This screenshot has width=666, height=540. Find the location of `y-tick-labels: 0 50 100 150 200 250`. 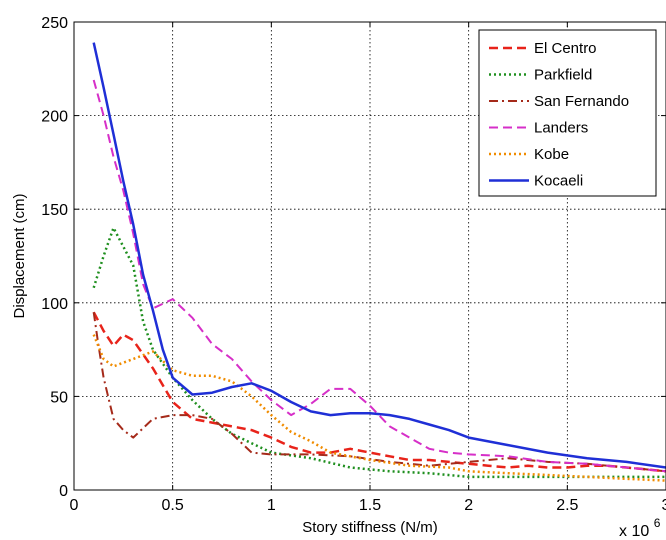

y-tick-labels: 0 50 100 150 200 250 is located at coordinates (54, 257).